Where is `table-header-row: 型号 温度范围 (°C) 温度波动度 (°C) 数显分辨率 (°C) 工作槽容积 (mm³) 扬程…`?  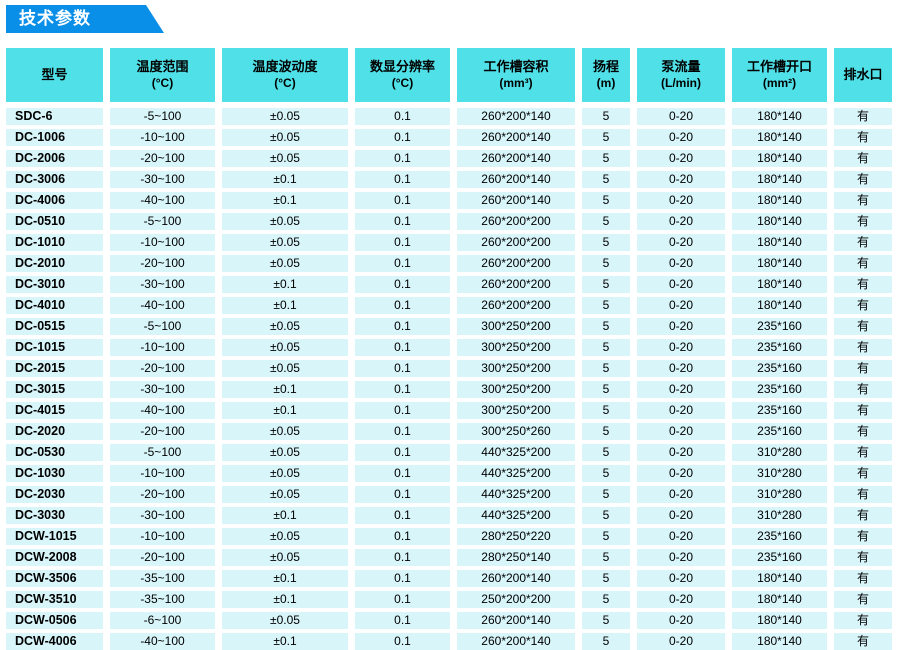
table-header-row: 型号 温度范围 (°C) 温度波动度 (°C) 数显分辨率 (°C) 工作槽容积 (mm³) 扬程… is located at coordinates (450, 75).